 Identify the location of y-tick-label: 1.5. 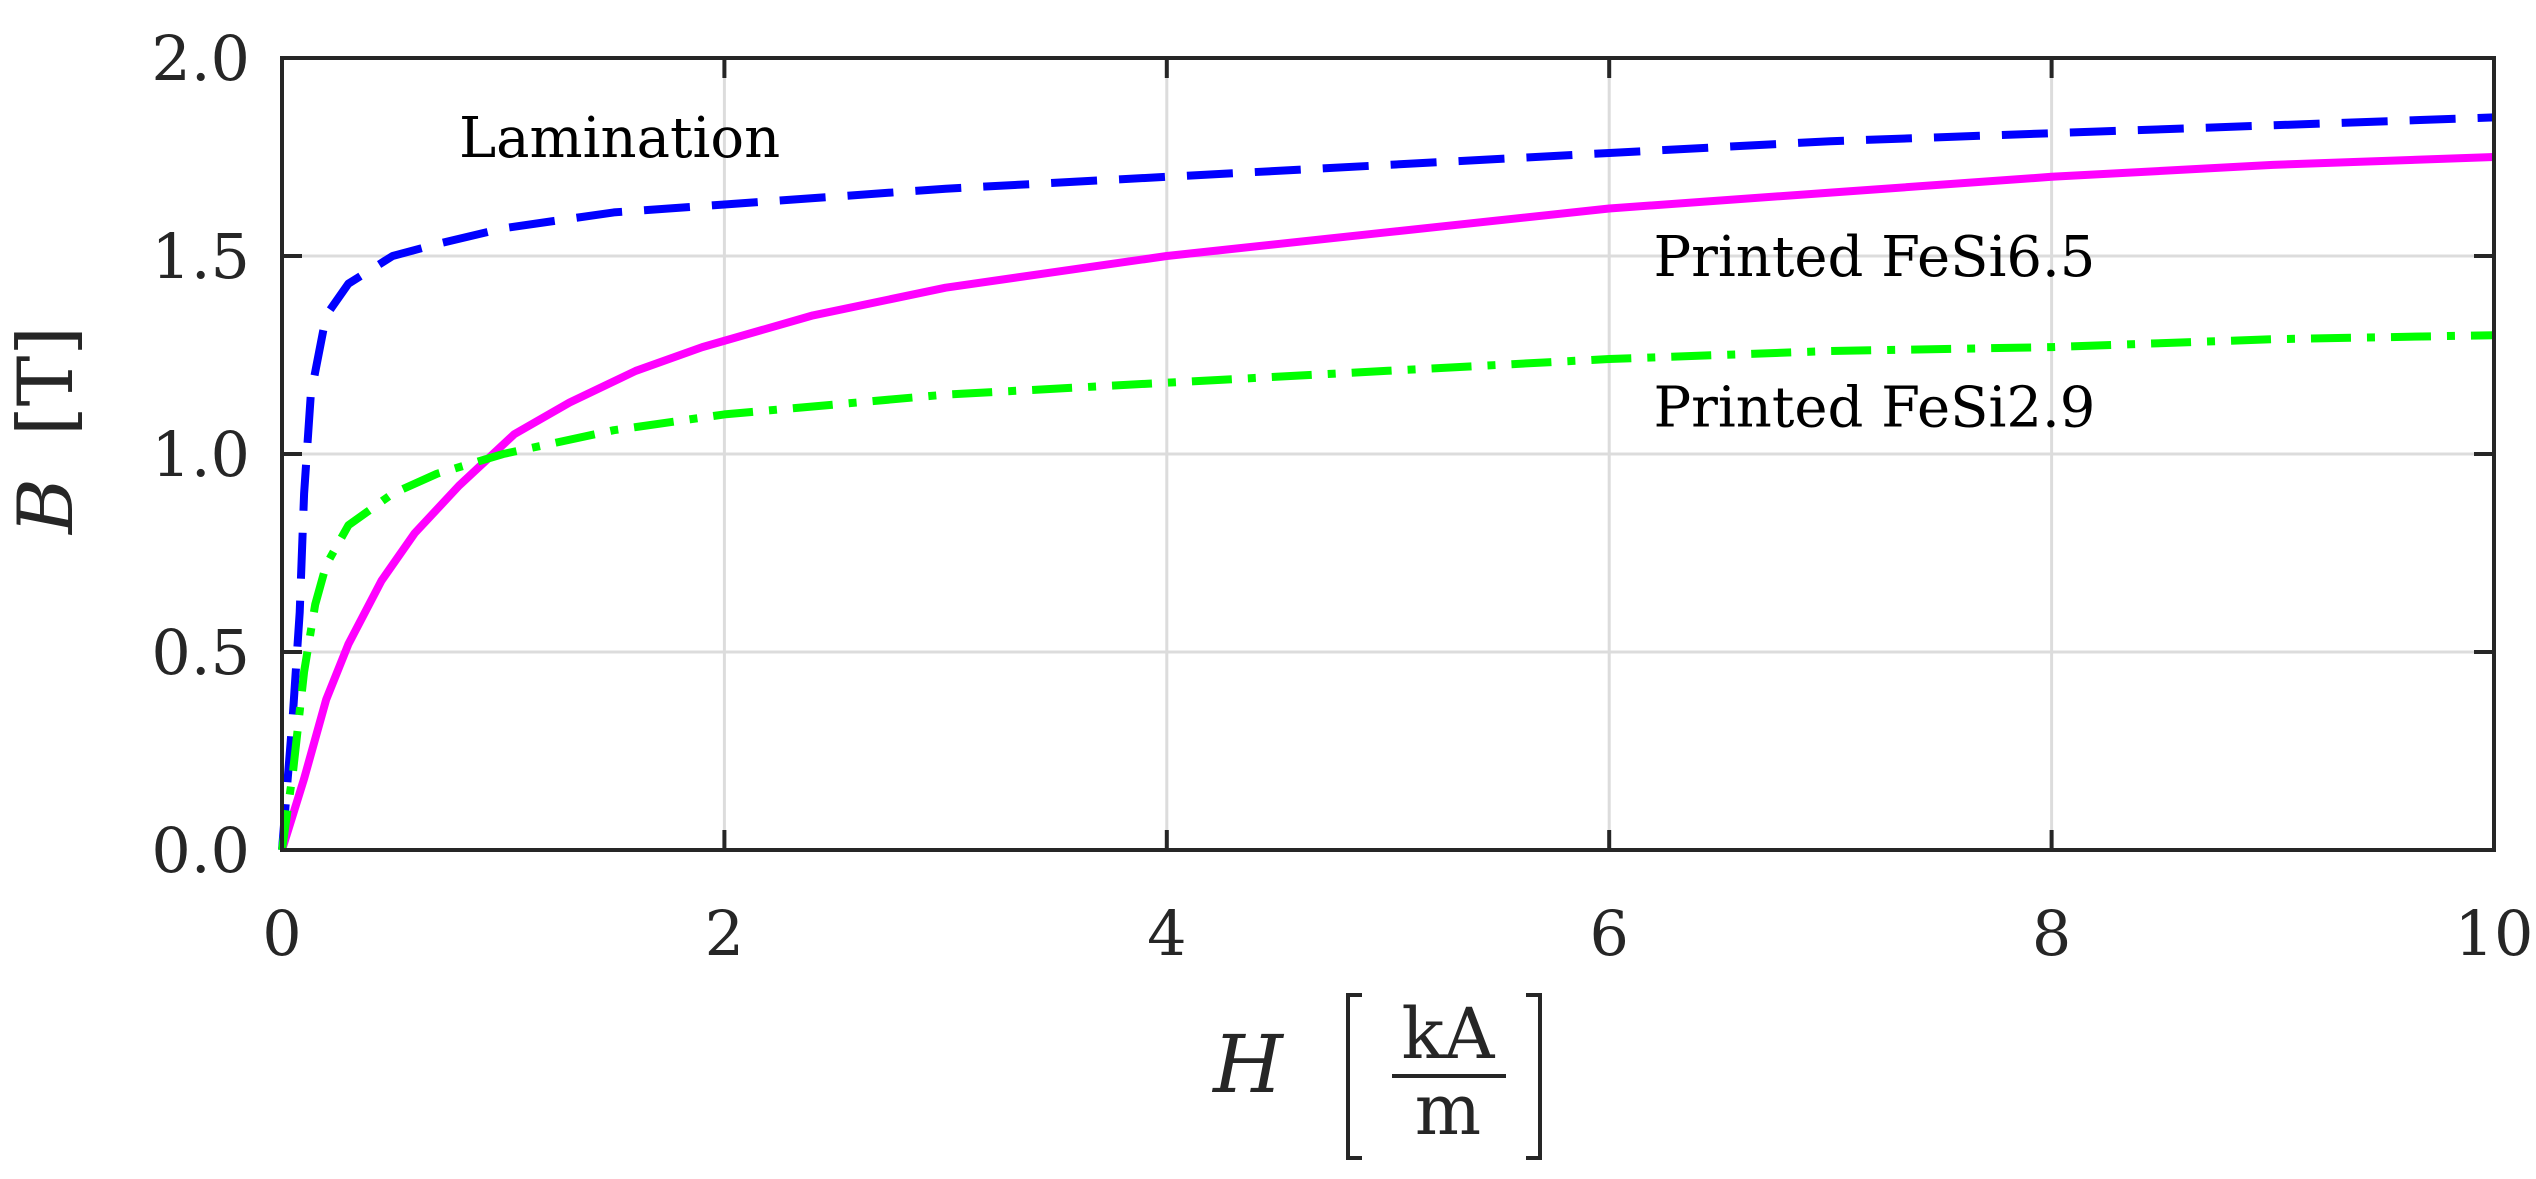
(200, 256).